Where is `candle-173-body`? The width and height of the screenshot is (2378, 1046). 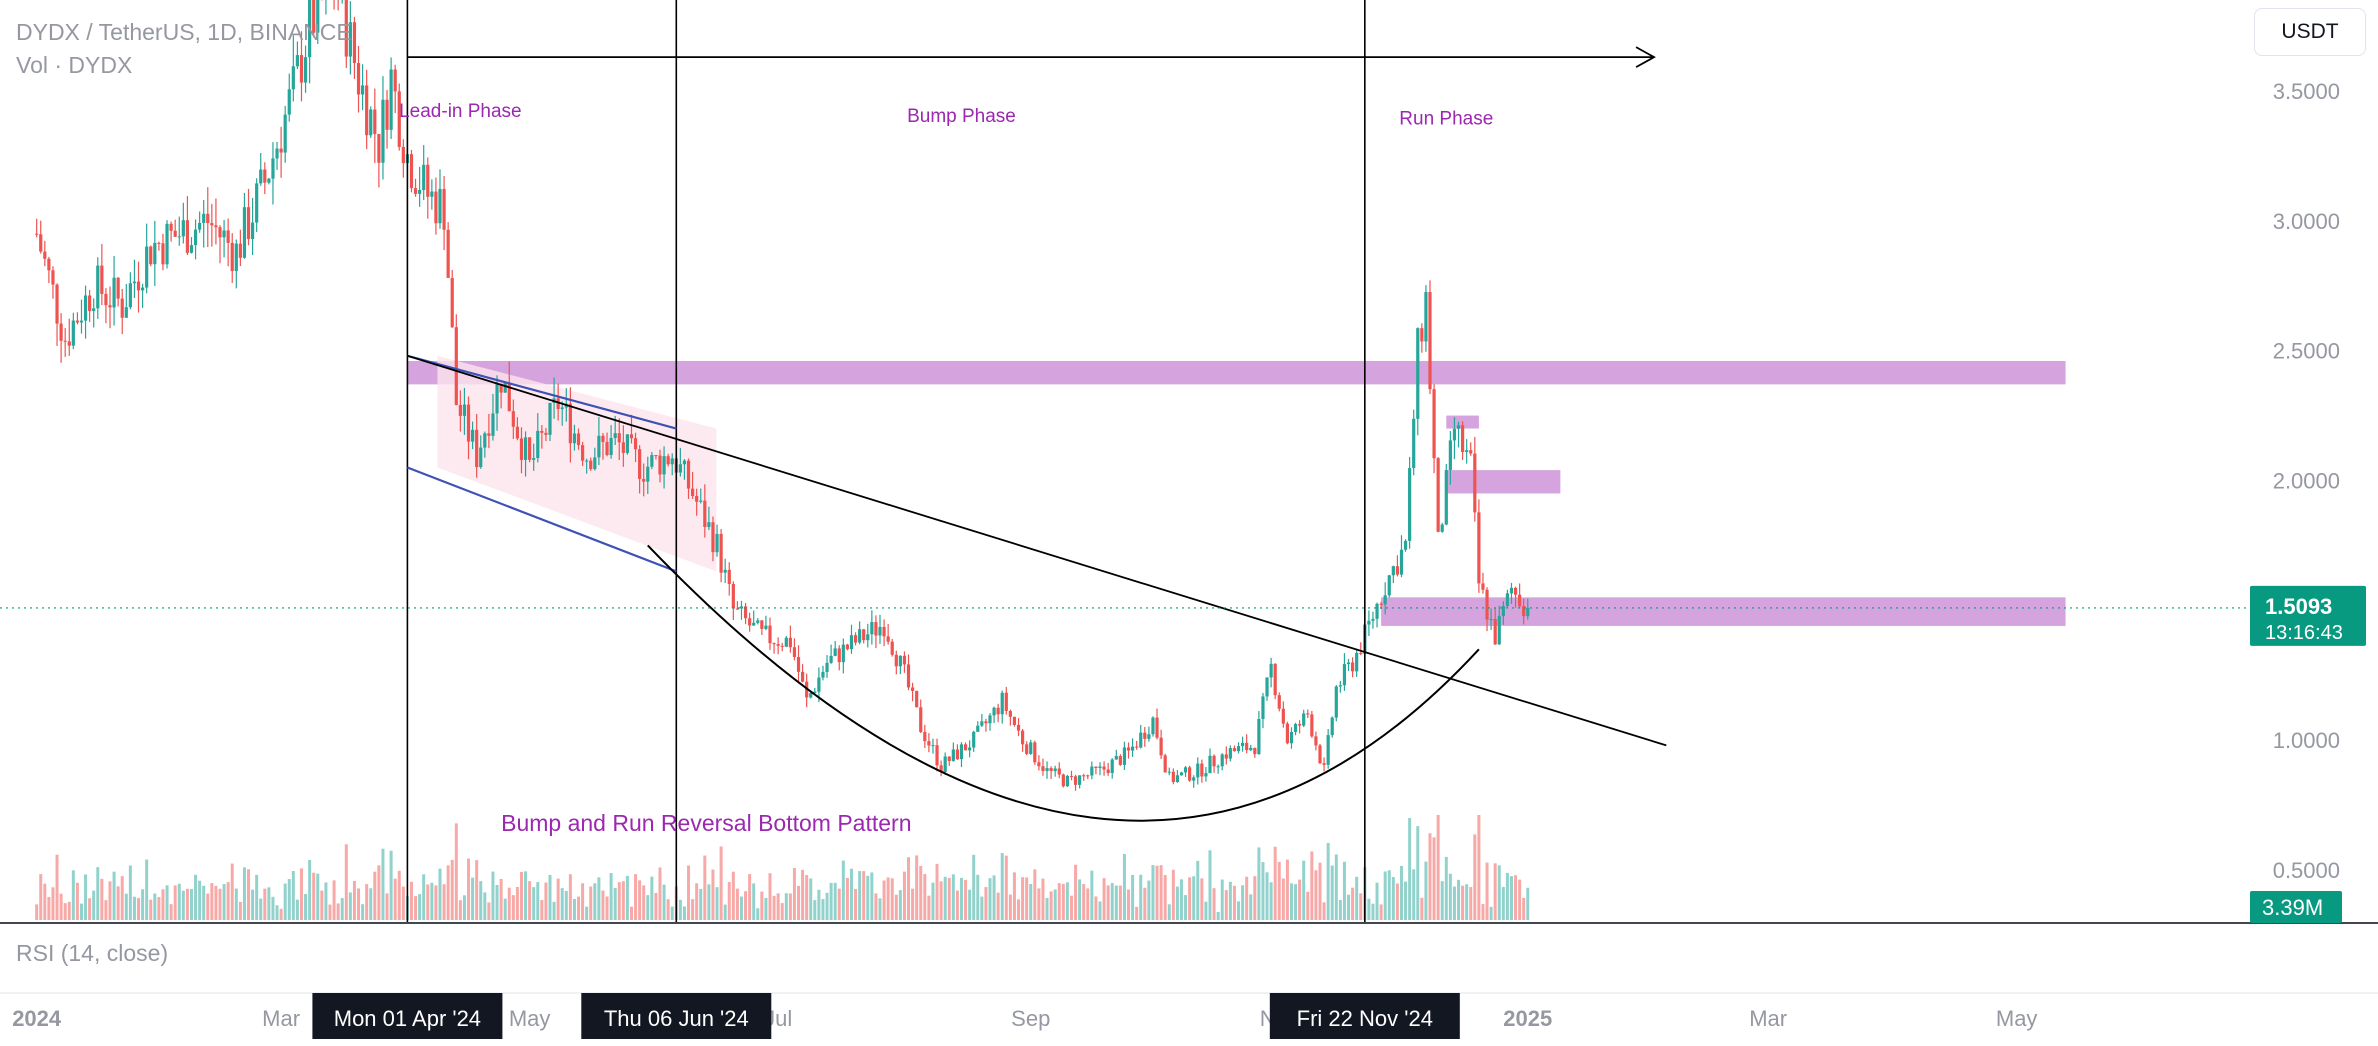 candle-173-body is located at coordinates (741, 607).